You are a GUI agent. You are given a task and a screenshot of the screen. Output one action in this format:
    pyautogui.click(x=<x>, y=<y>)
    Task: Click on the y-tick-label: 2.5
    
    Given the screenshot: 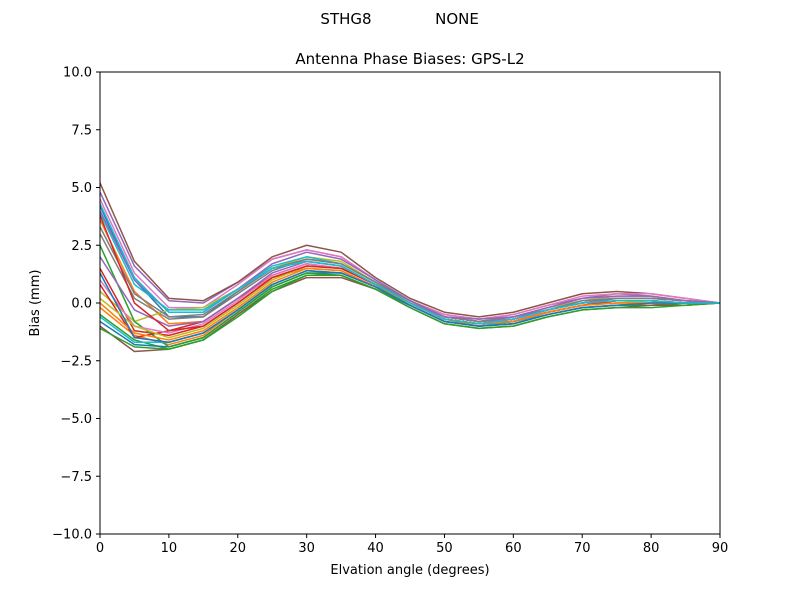 What is the action you would take?
    pyautogui.click(x=81, y=246)
    